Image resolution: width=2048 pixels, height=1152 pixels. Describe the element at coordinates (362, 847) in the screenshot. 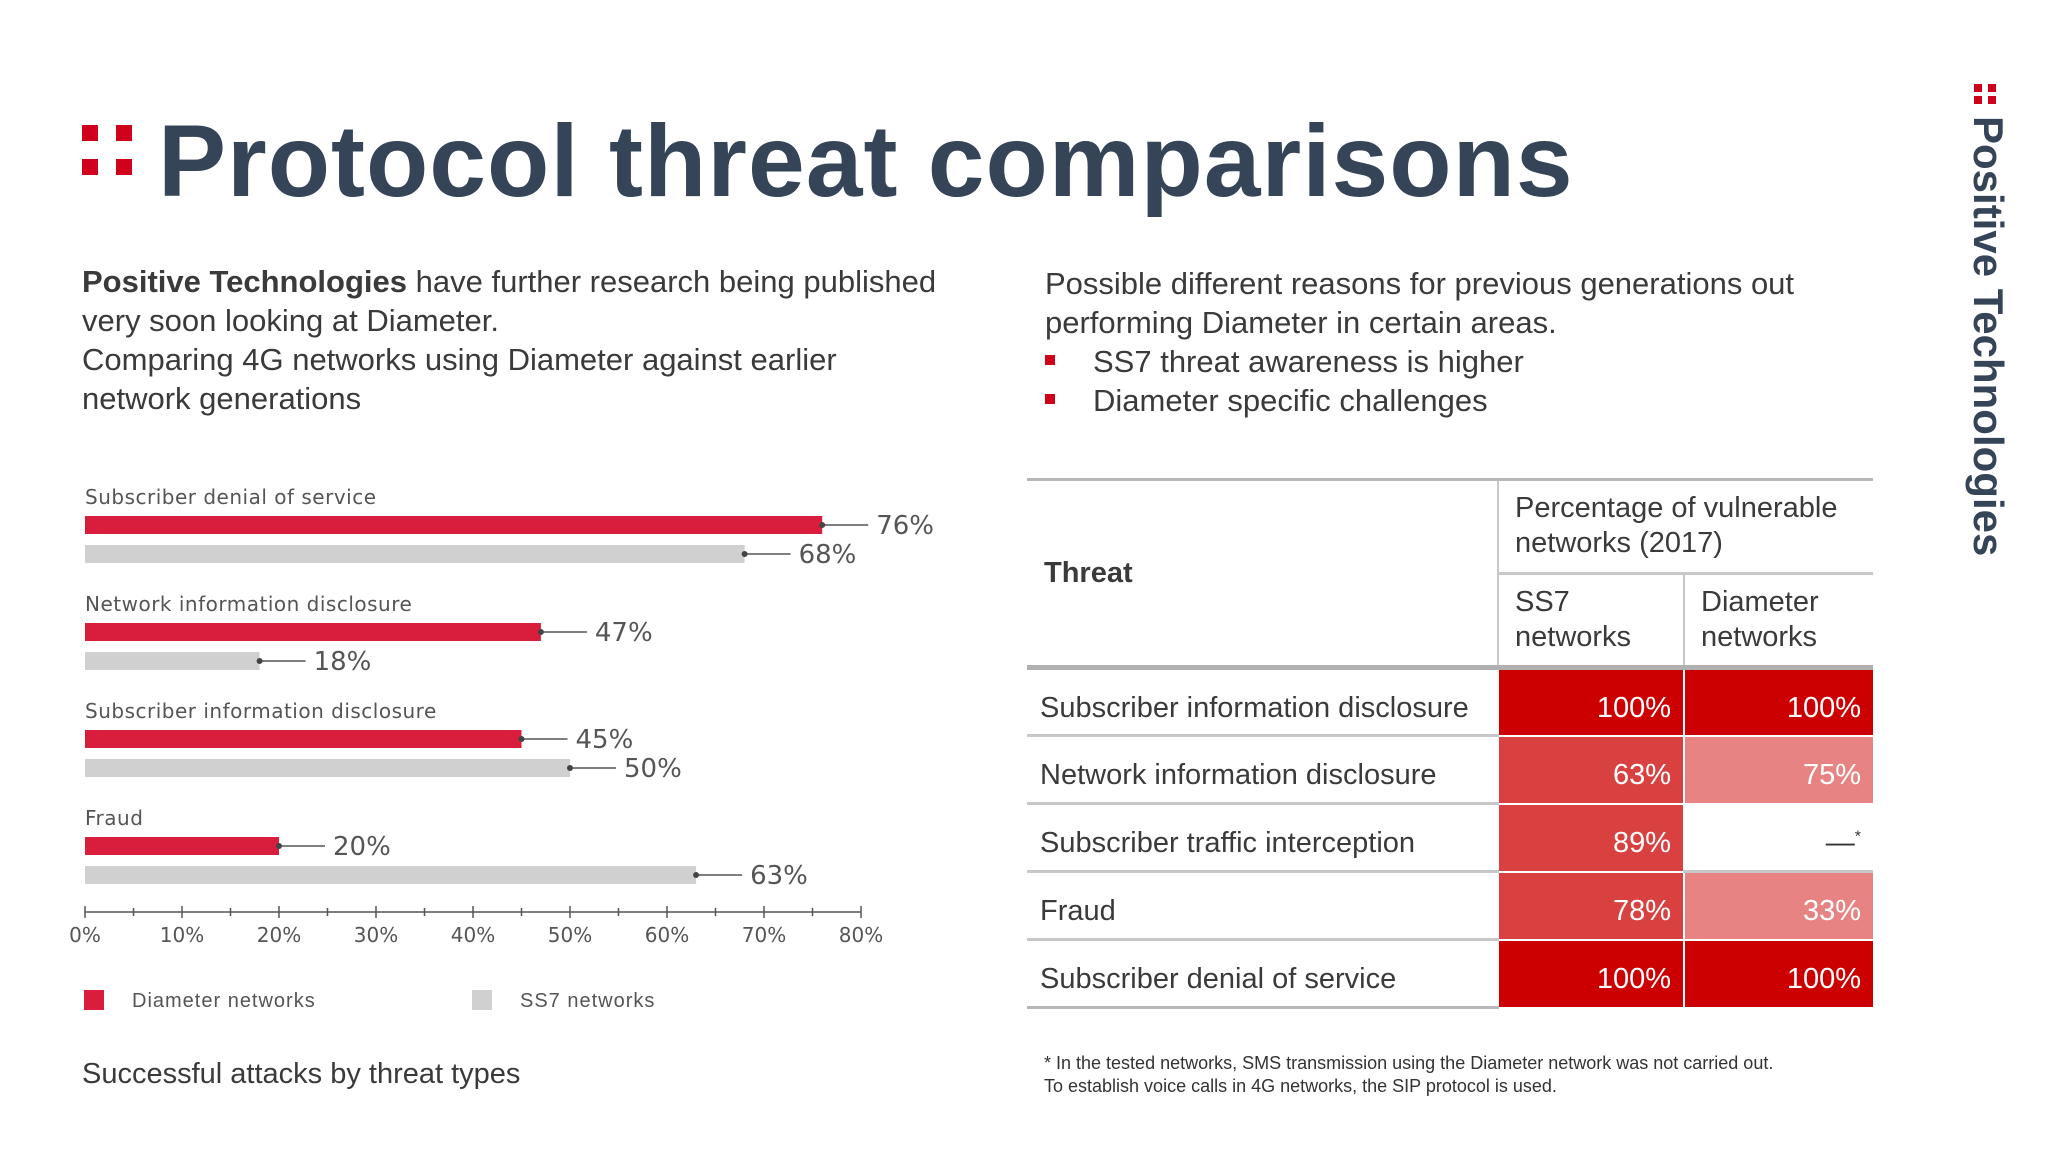

I see `data-label: 20%` at that location.